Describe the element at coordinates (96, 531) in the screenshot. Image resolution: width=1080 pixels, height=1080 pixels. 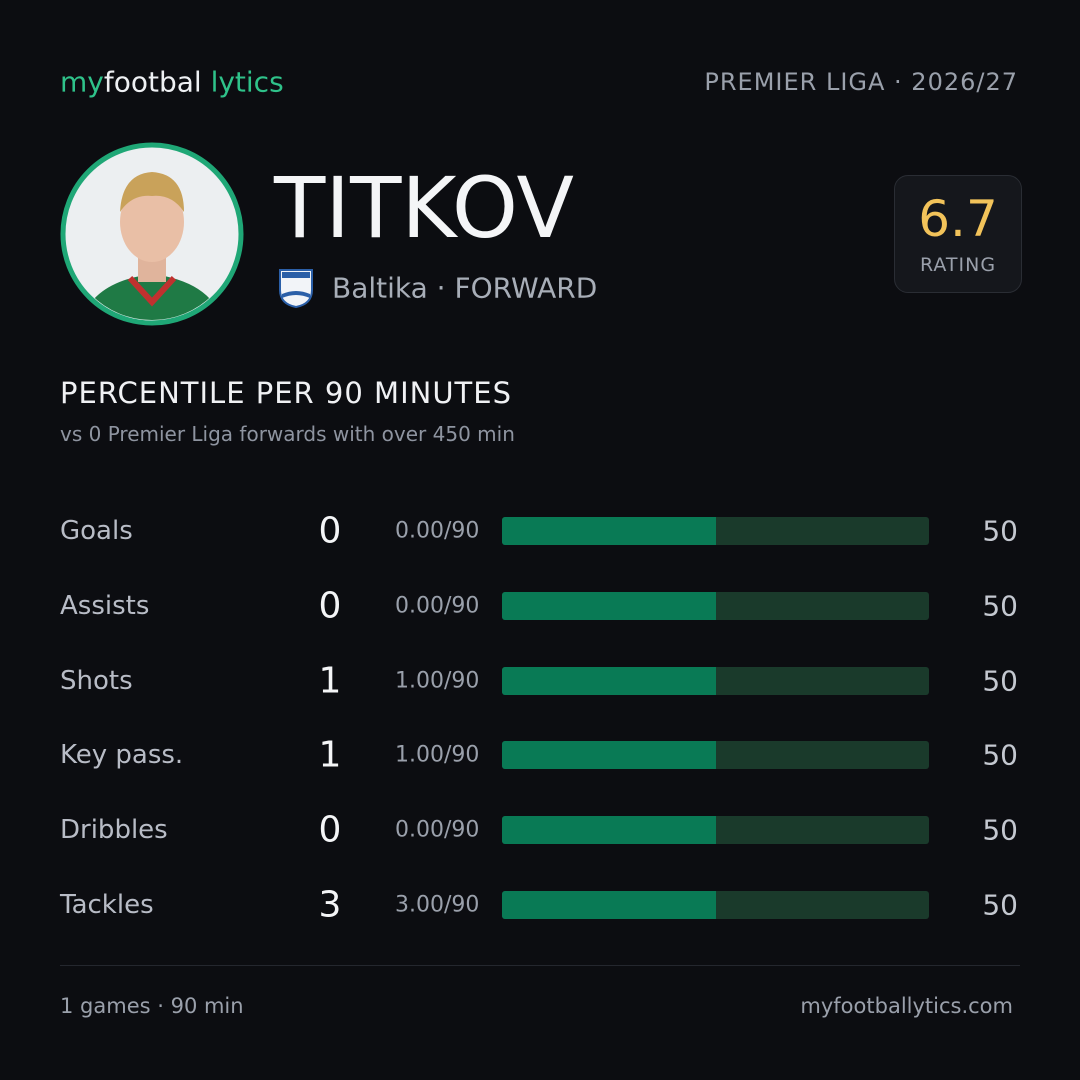
I see `stat-label: Goals` at that location.